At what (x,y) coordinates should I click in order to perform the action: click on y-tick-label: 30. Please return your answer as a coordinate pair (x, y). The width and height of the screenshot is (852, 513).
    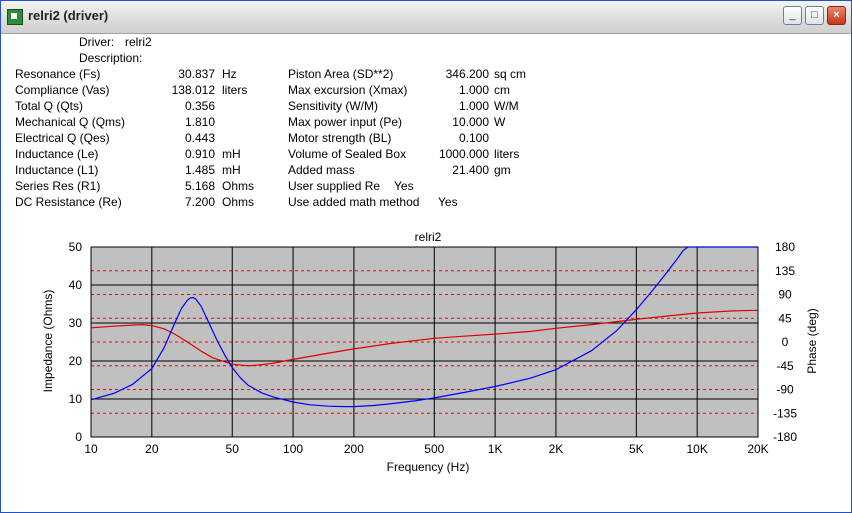
    Looking at the image, I should click on (76, 323).